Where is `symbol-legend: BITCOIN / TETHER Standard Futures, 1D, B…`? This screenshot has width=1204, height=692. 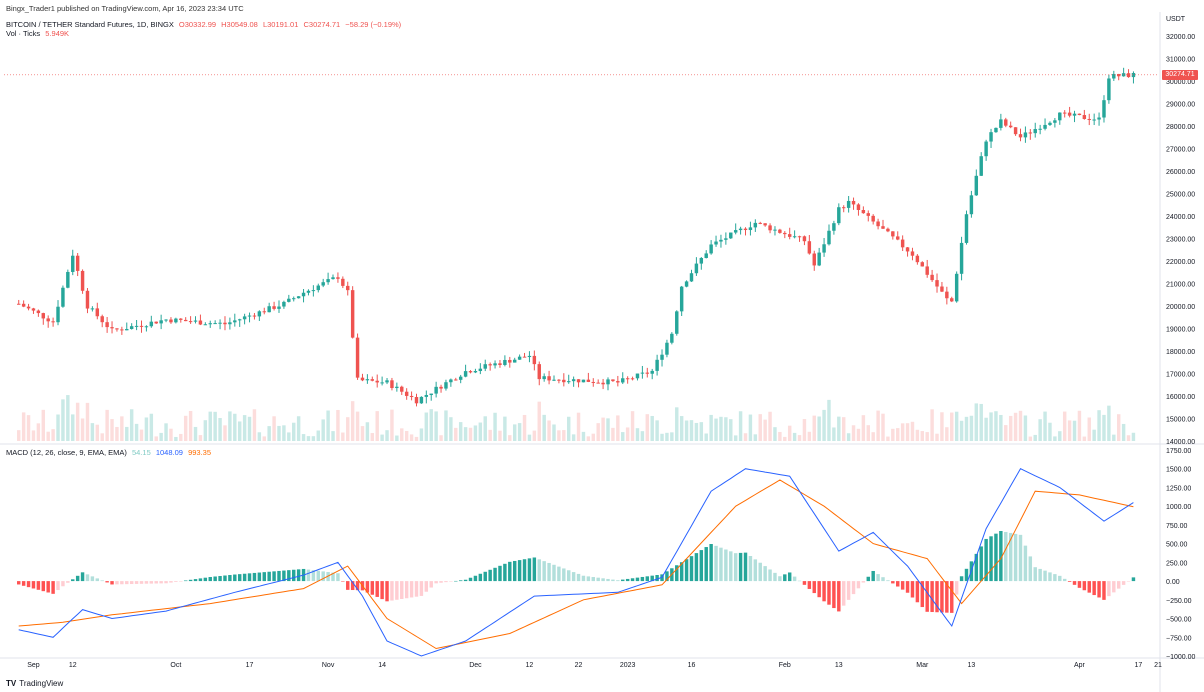
symbol-legend: BITCOIN / TETHER Standard Futures, 1D, B… is located at coordinates (205, 24).